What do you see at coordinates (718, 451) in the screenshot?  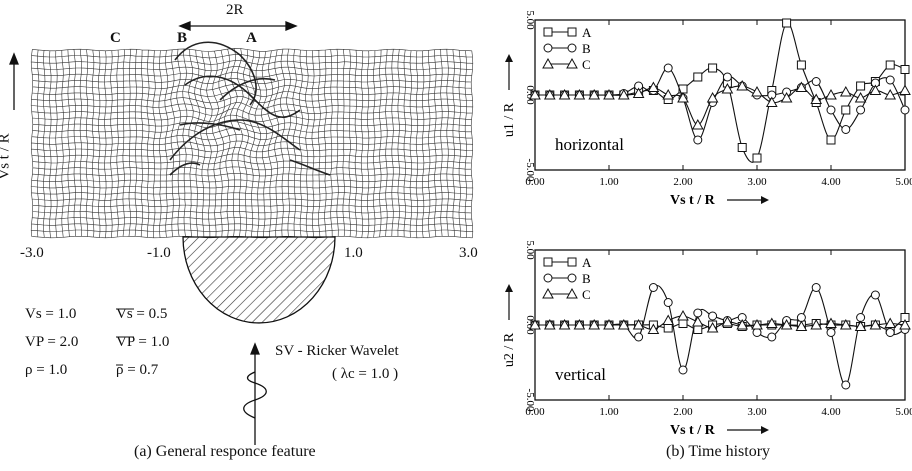 I see `caption-b: (b) Time history` at bounding box center [718, 451].